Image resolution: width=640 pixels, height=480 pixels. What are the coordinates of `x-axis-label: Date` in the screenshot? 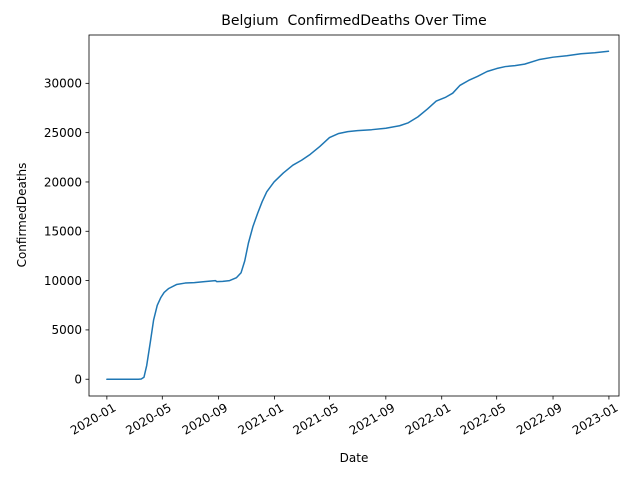 It's located at (354, 458).